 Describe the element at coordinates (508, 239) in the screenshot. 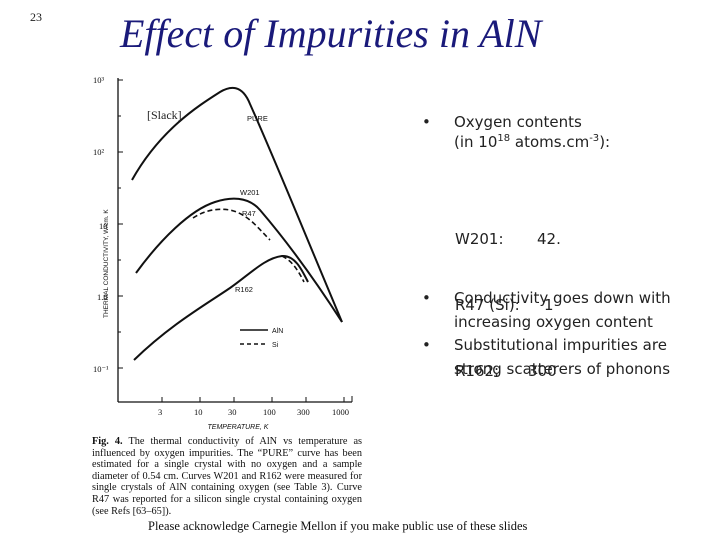

I see `oxygen-value-row: W201: 42.` at that location.